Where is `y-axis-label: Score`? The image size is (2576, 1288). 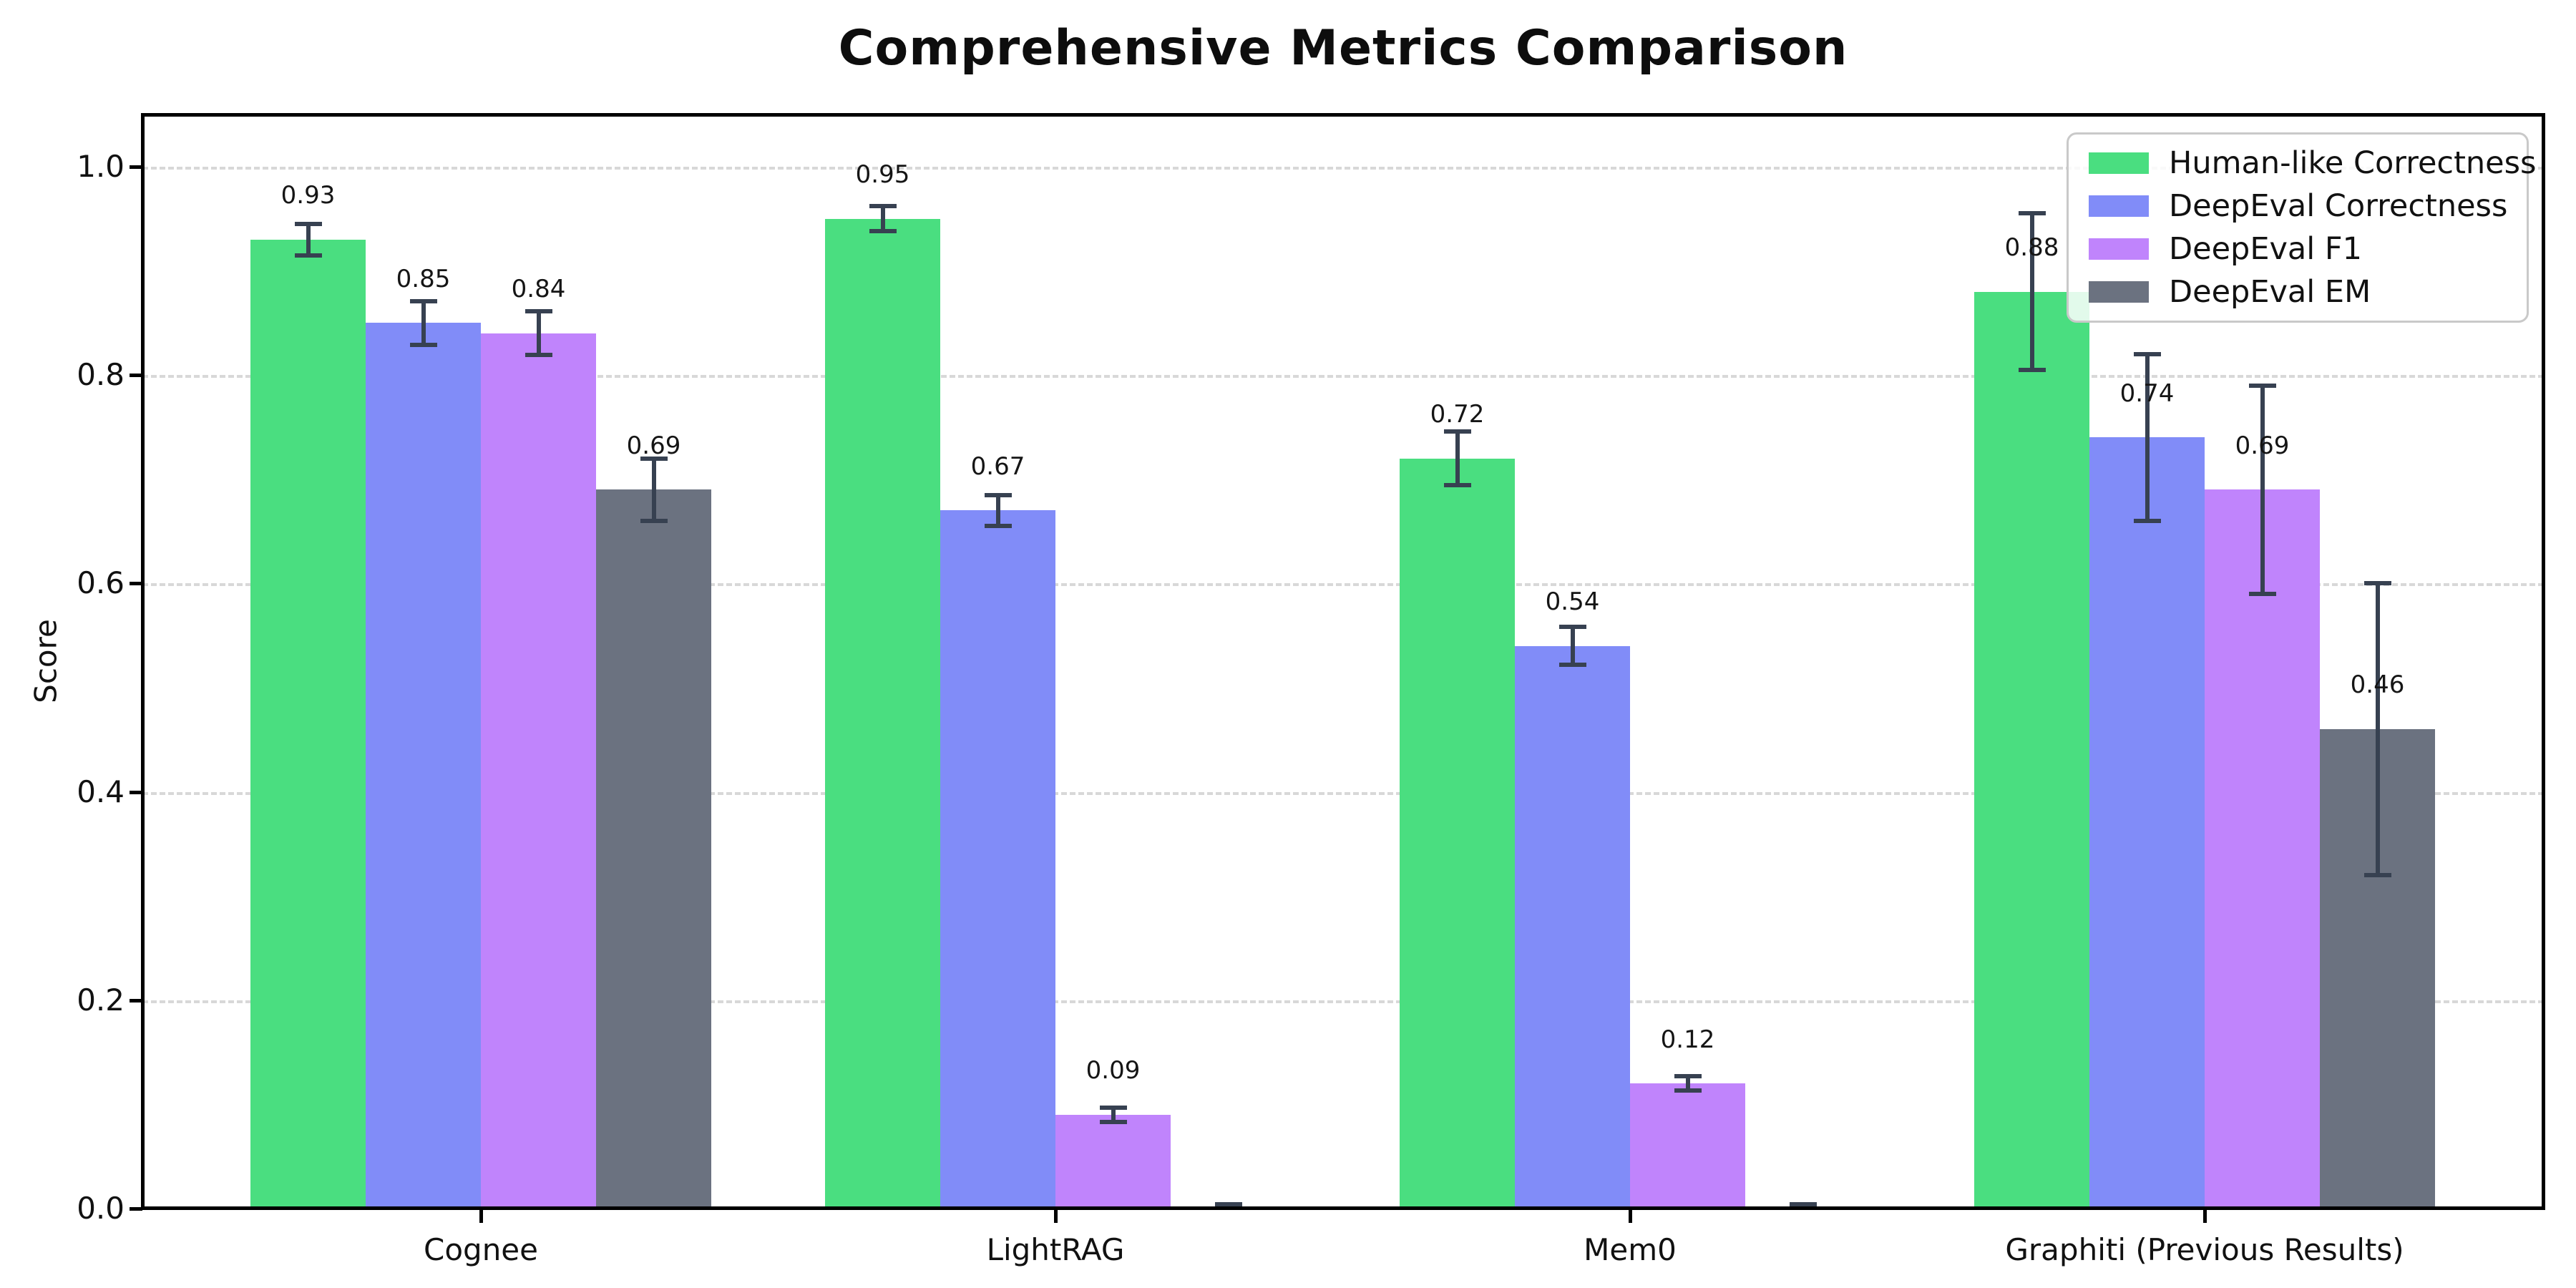 y-axis-label: Score is located at coordinates (46, 661).